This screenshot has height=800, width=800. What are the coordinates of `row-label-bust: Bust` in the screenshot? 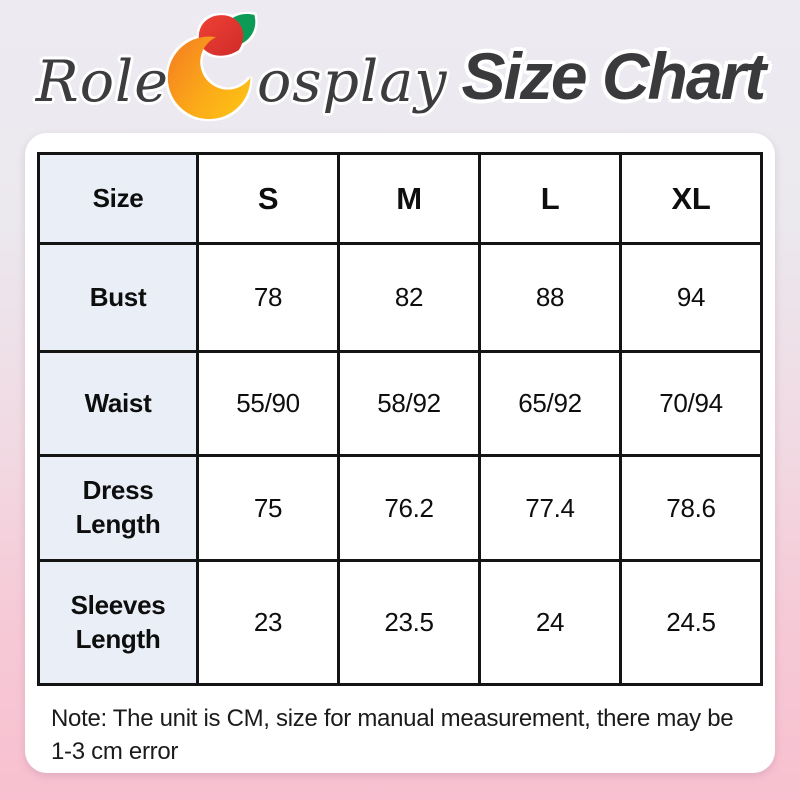 It's located at (118, 297).